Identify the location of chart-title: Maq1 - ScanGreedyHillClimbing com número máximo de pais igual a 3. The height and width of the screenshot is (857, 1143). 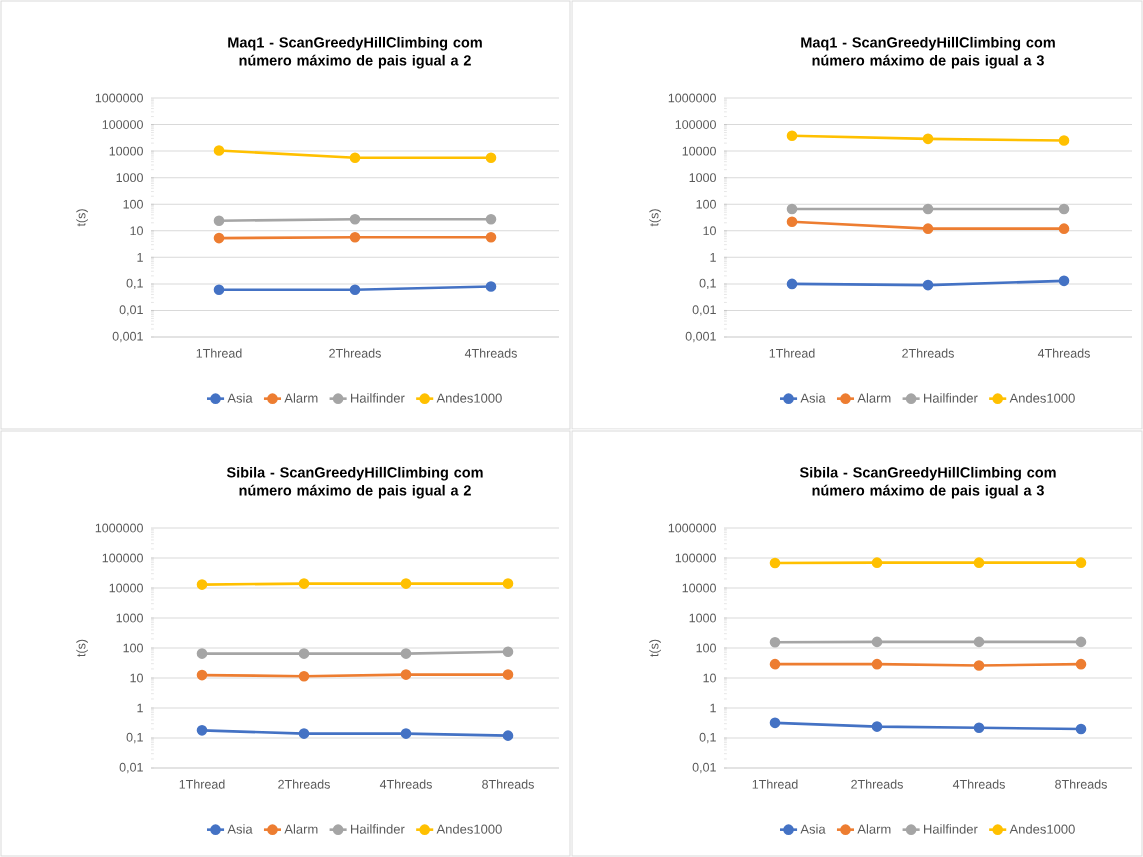
(928, 52).